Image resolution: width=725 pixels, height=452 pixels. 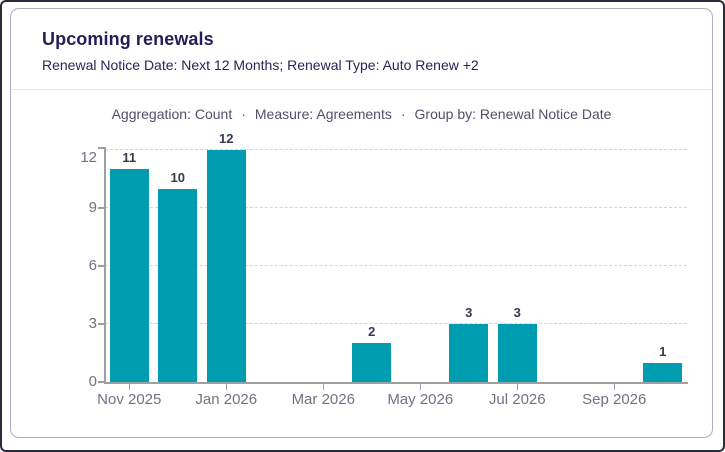 What do you see at coordinates (372, 362) in the screenshot?
I see `bar-apr-2026` at bounding box center [372, 362].